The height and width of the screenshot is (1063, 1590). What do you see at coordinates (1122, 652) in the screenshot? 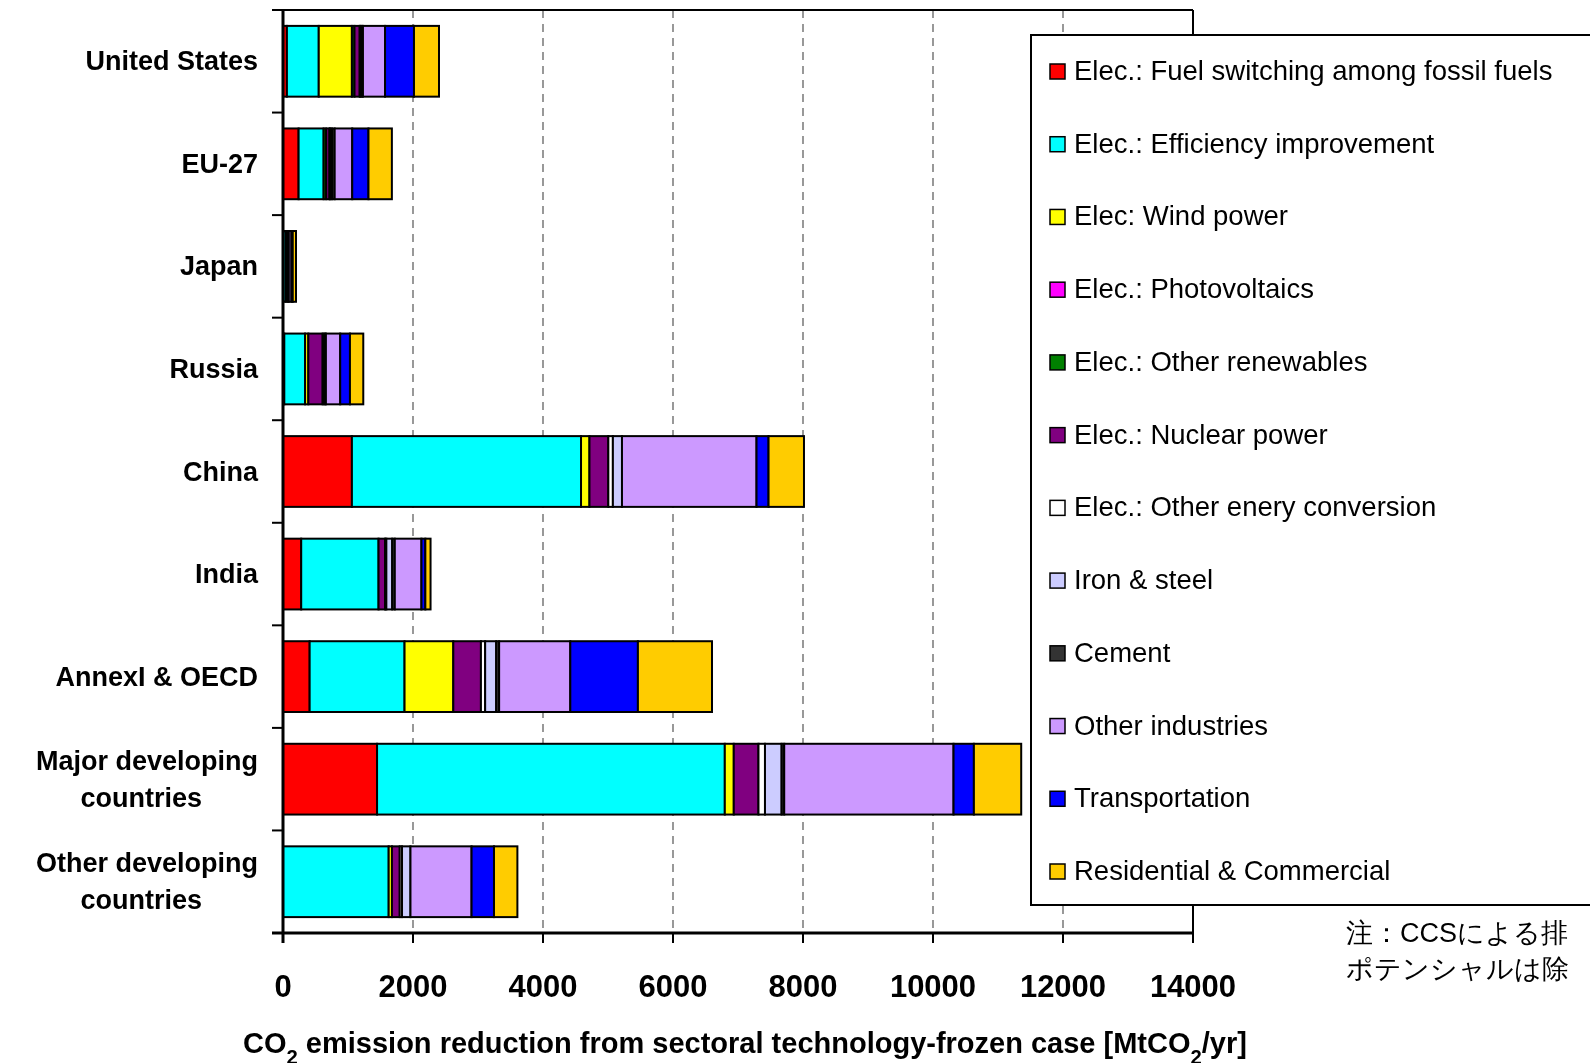
I see `legend-label: Cement` at bounding box center [1122, 652].